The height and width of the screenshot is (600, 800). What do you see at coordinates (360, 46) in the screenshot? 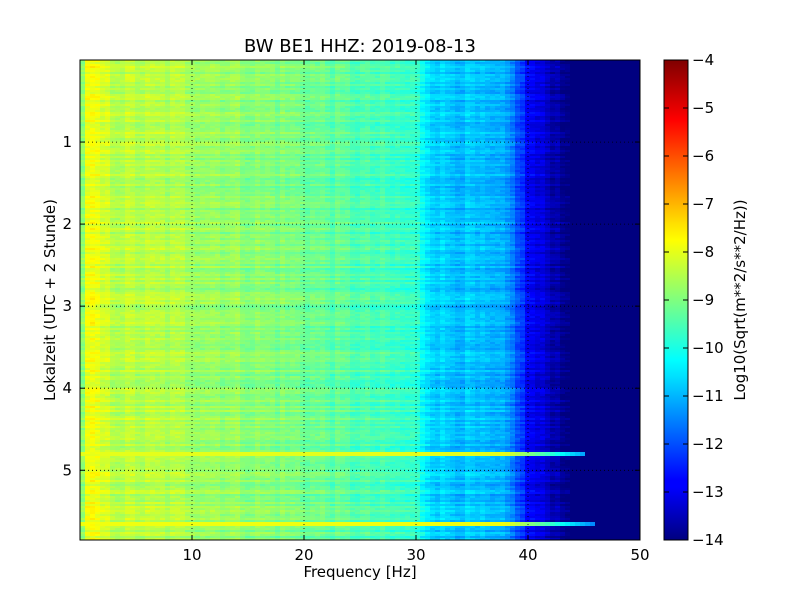
I see `chart-title: BW BE1 HHZ: 2019-08-13` at bounding box center [360, 46].